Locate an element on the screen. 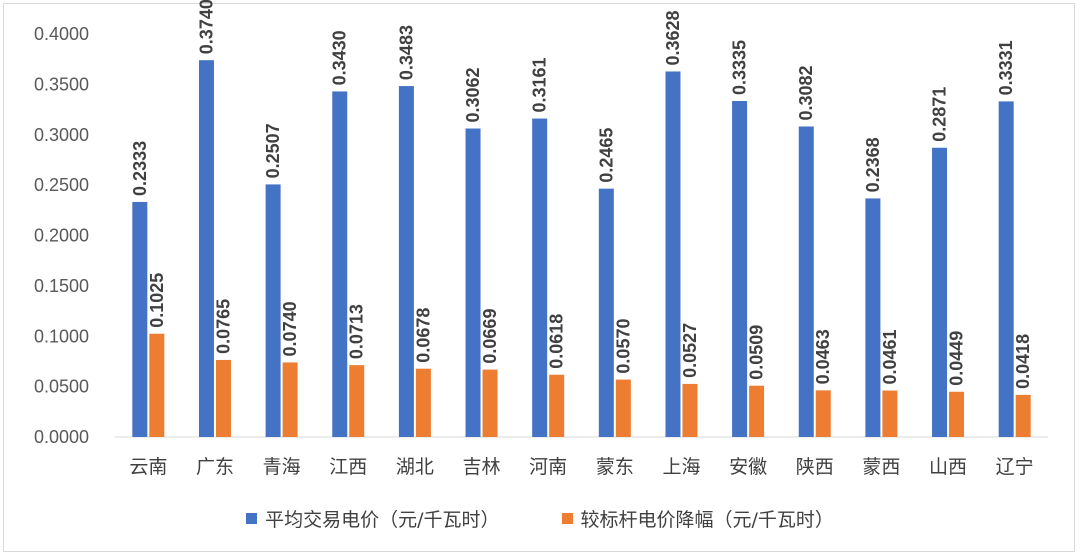  data-label-price-drop: 0.0678 is located at coordinates (423, 335).